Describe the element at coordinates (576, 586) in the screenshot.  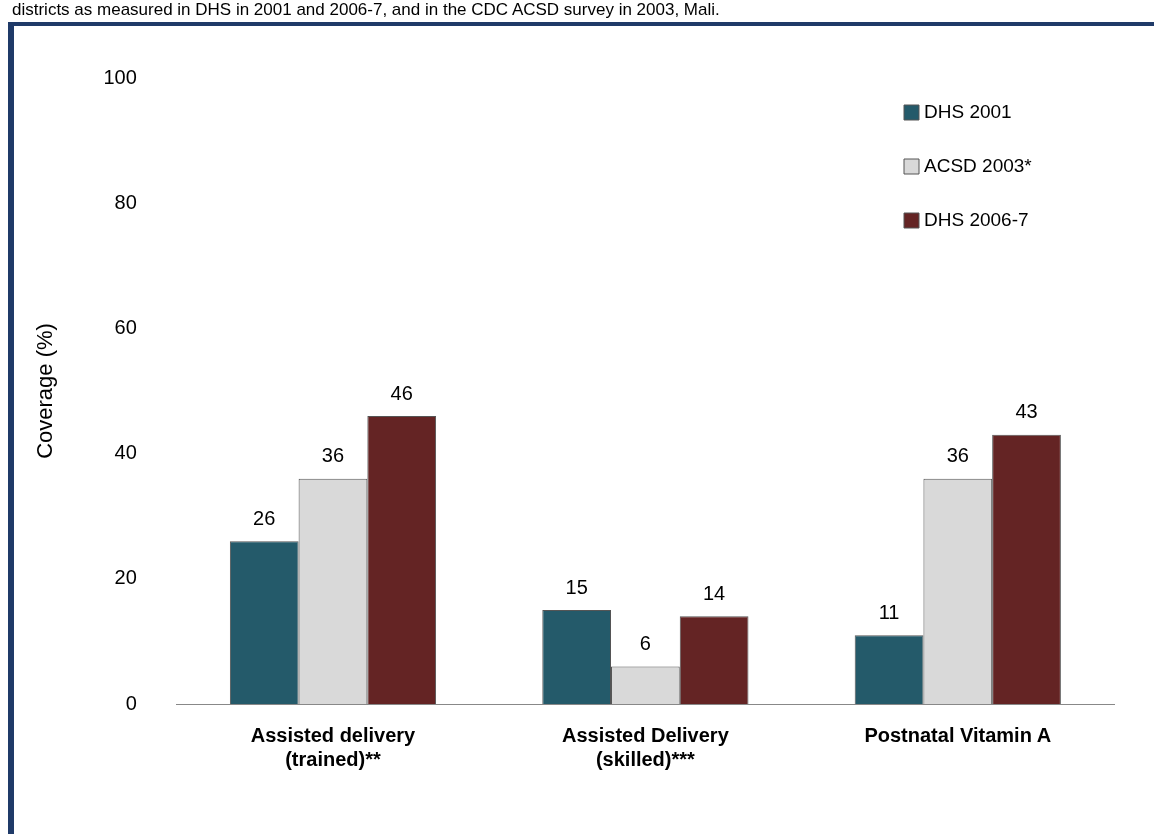
I see `data-label: 15` at that location.